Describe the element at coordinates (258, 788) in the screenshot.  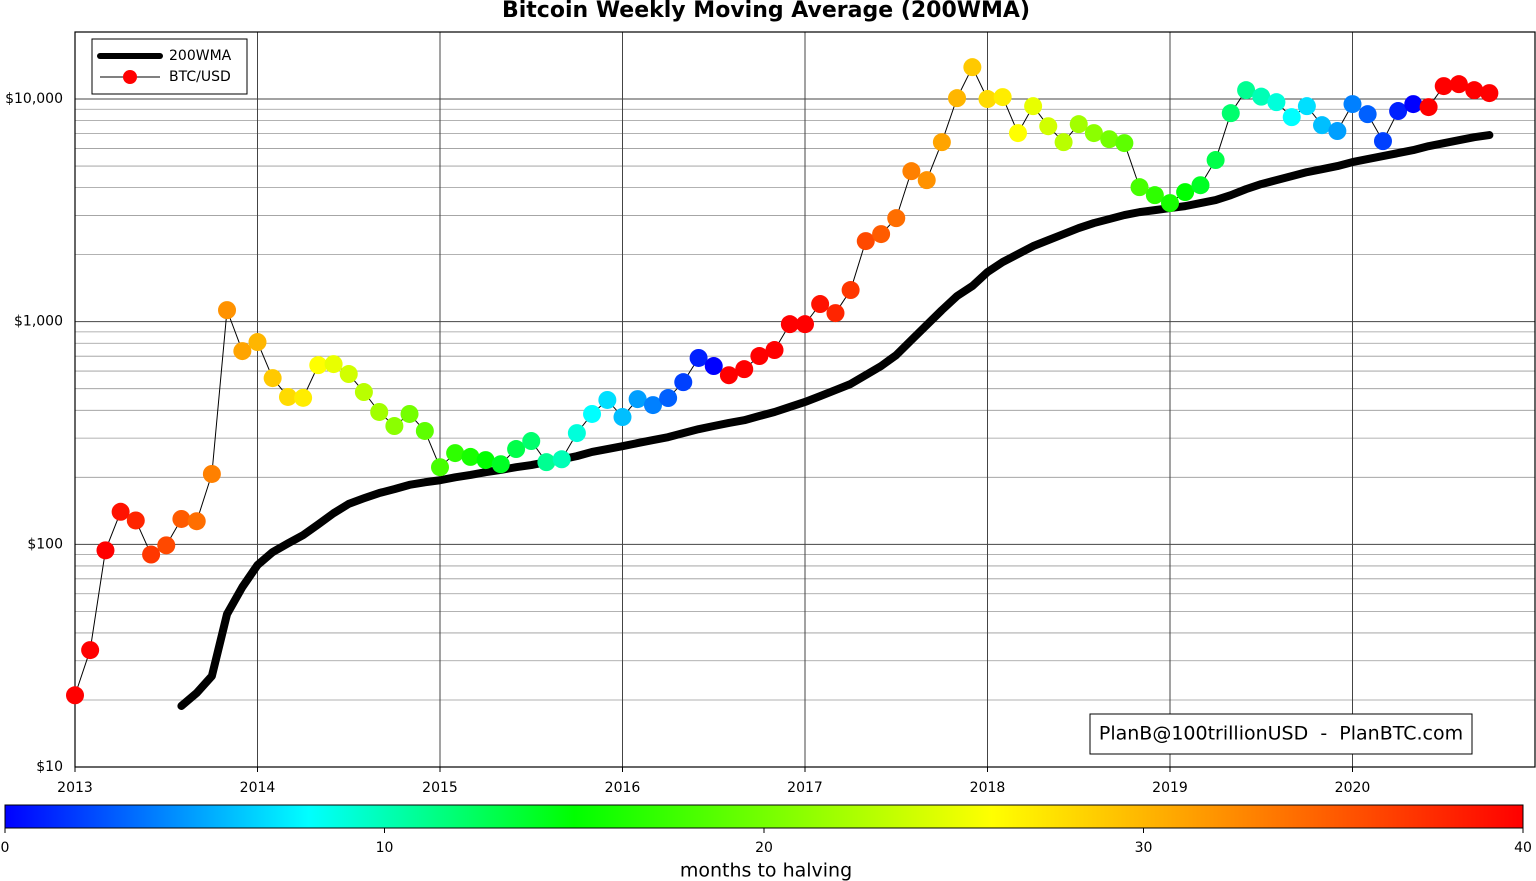
I see `x-tick-label: 2014` at that location.